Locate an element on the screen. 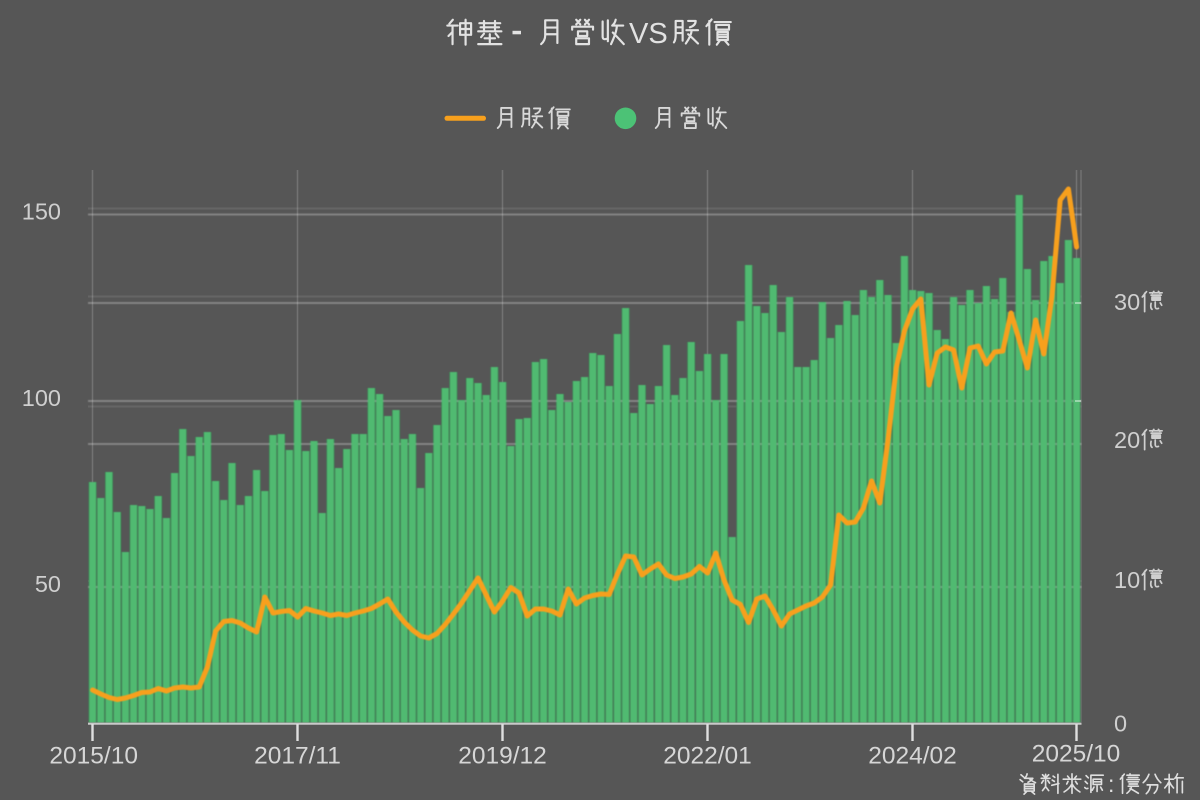  svg-text: 150 is located at coordinates (41, 212).